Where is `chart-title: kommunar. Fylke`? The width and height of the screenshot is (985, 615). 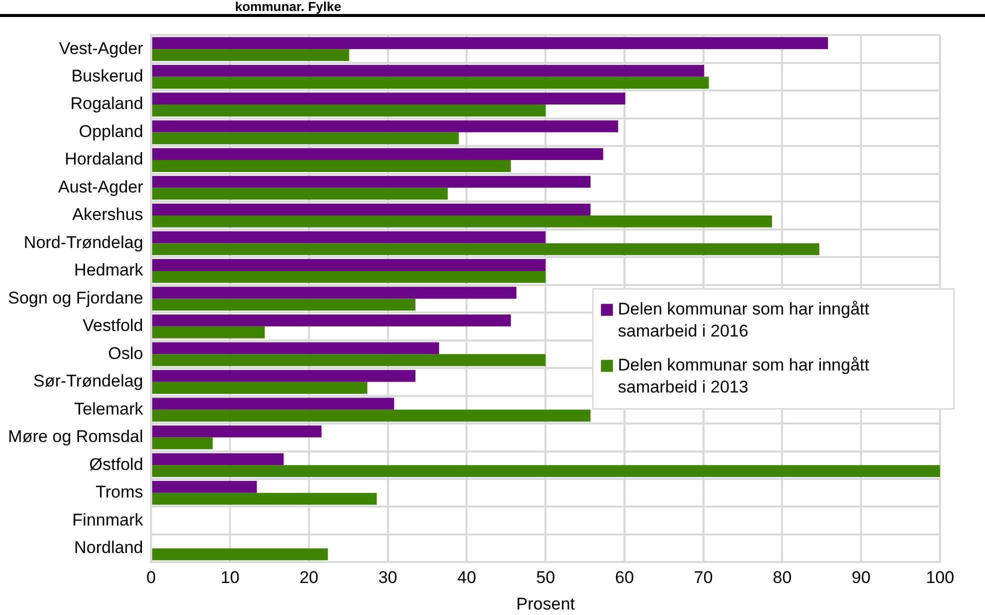
chart-title: kommunar. Fylke is located at coordinates (492, 8).